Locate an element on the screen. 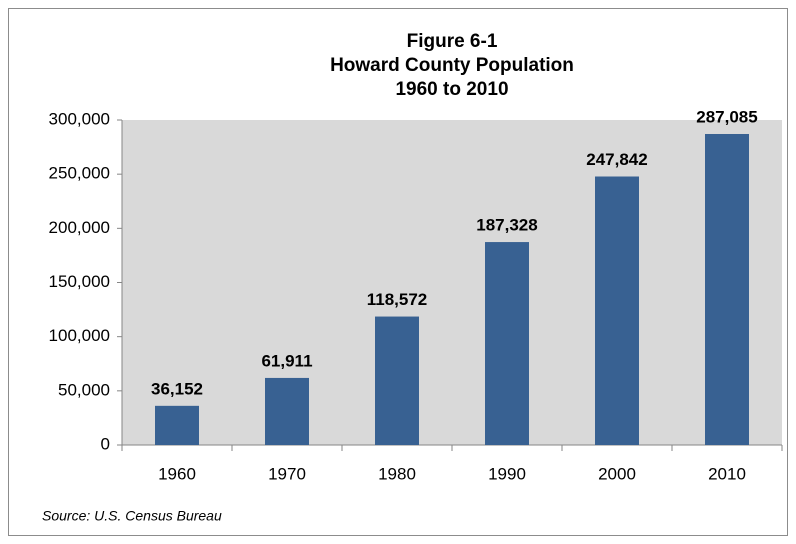 This screenshot has width=796, height=544. x-tick-label: 1970 is located at coordinates (287, 473).